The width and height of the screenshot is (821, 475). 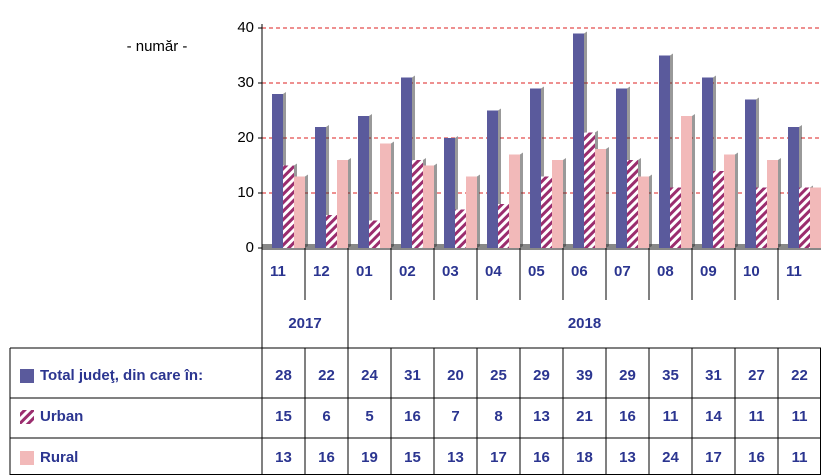 I want to click on x-tick-label: 03, so click(x=450, y=271).